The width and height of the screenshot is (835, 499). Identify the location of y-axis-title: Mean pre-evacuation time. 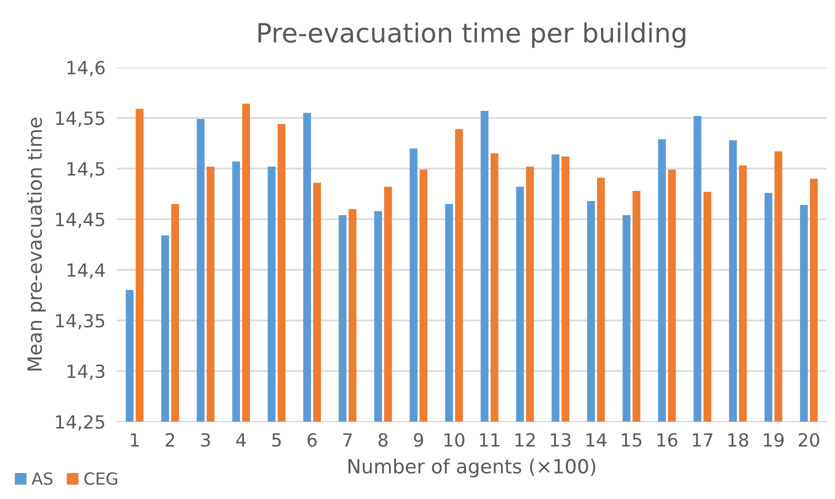
(36, 244).